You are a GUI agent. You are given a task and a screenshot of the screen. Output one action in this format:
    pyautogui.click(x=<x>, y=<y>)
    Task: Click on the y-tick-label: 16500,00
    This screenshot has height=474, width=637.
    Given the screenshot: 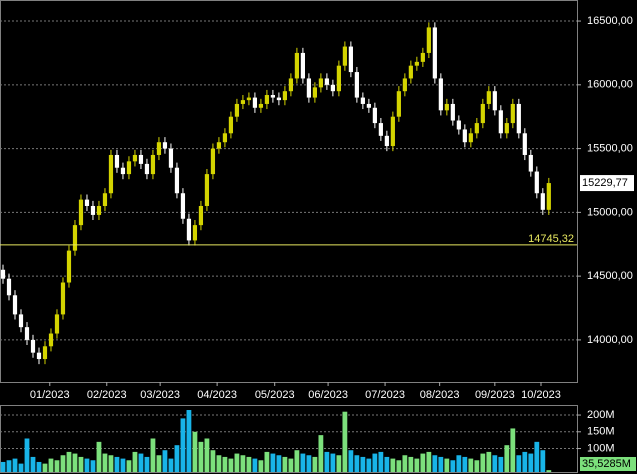 What is the action you would take?
    pyautogui.click(x=610, y=21)
    